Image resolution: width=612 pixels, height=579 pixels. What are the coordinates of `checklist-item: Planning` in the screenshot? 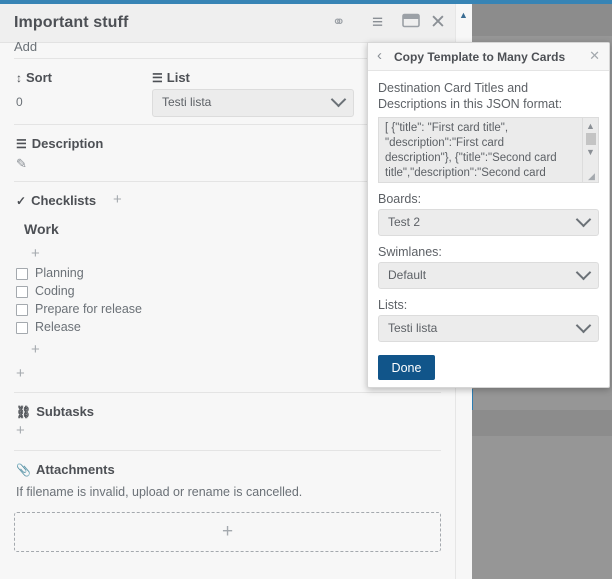 It's located at (227, 275).